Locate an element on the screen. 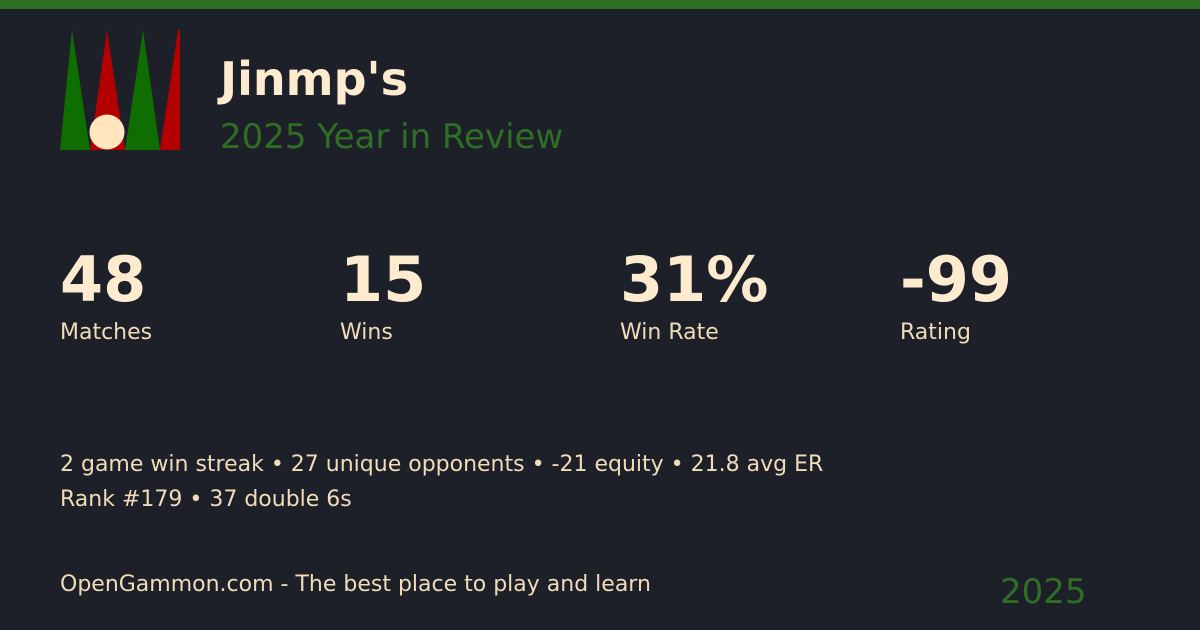 The image size is (1200, 630). stat-value: 15 is located at coordinates (383, 279).